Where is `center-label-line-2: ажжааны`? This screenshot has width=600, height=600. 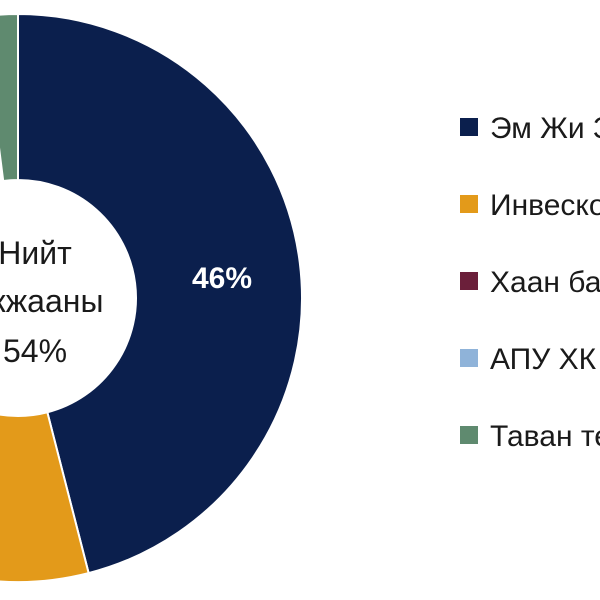
center-label-line-2: ажжааны is located at coordinates (51, 301).